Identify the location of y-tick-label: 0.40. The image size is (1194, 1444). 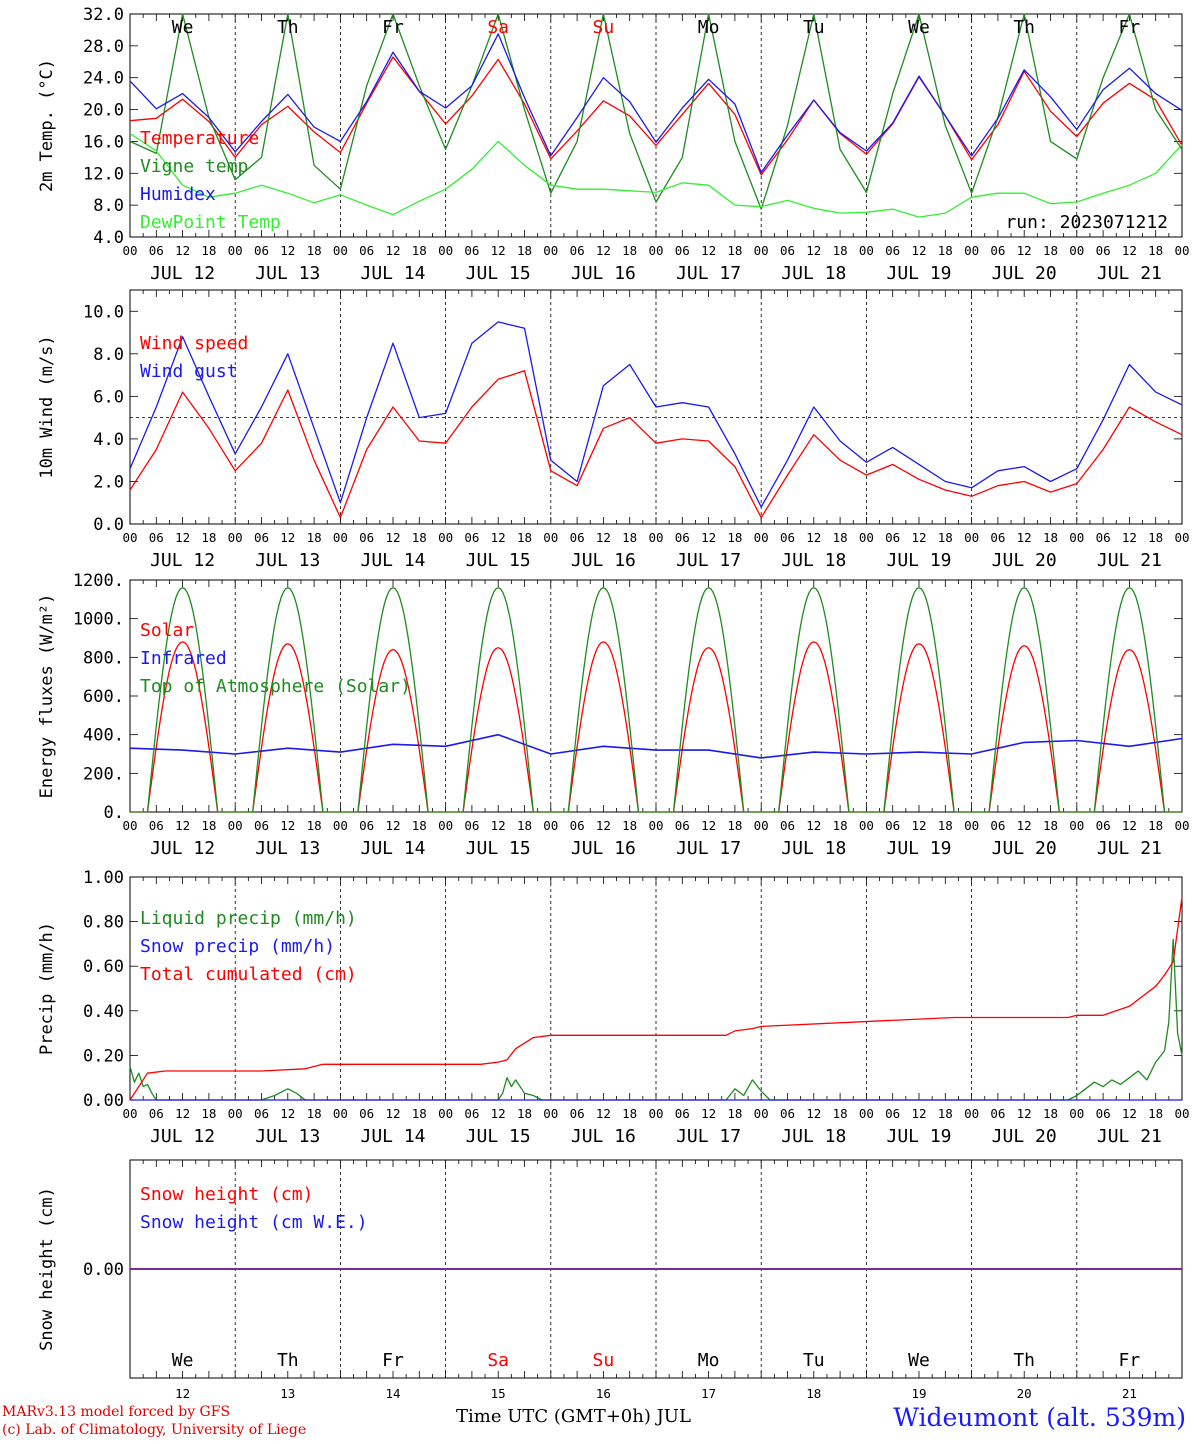
(103, 1012).